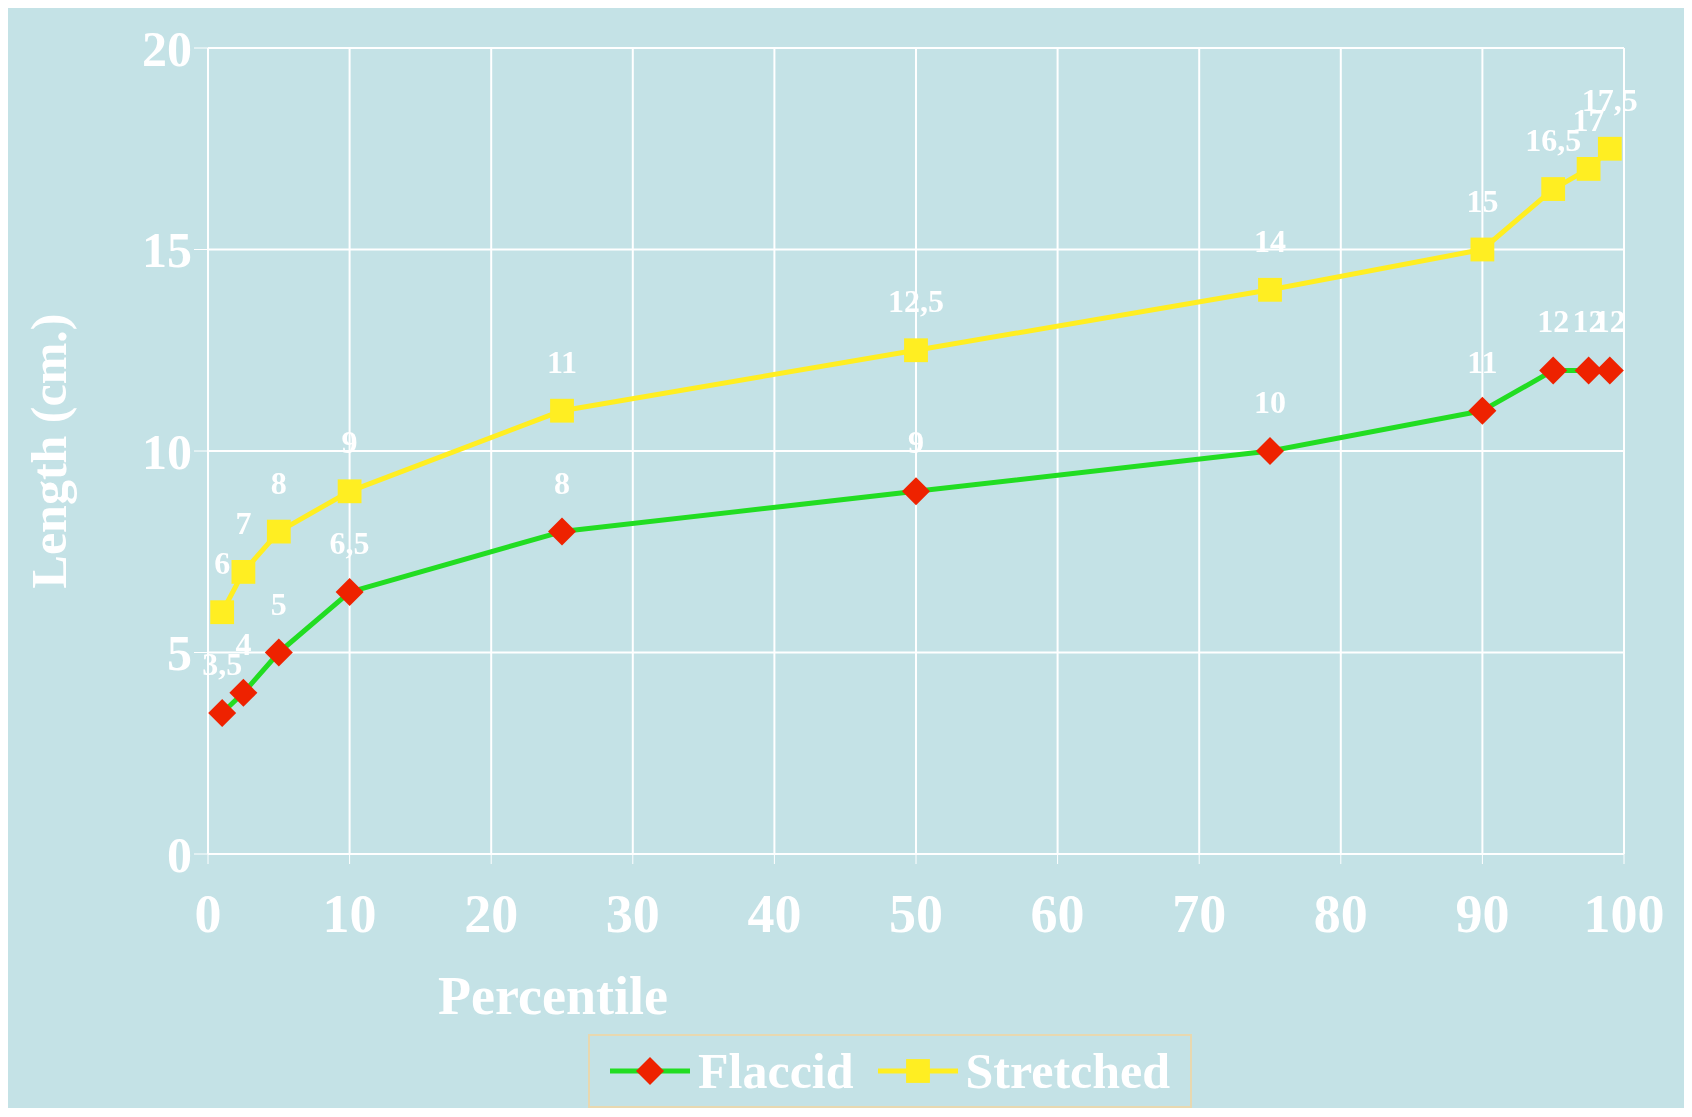  What do you see at coordinates (1270, 240) in the screenshot?
I see `data-label: 14` at bounding box center [1270, 240].